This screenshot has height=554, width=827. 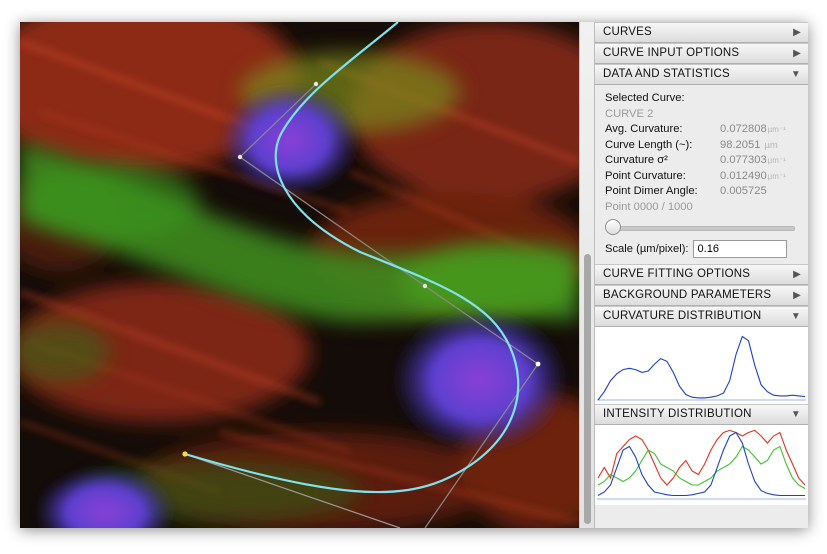 What do you see at coordinates (771, 145) in the screenshot?
I see `stat-unit: µm` at bounding box center [771, 145].